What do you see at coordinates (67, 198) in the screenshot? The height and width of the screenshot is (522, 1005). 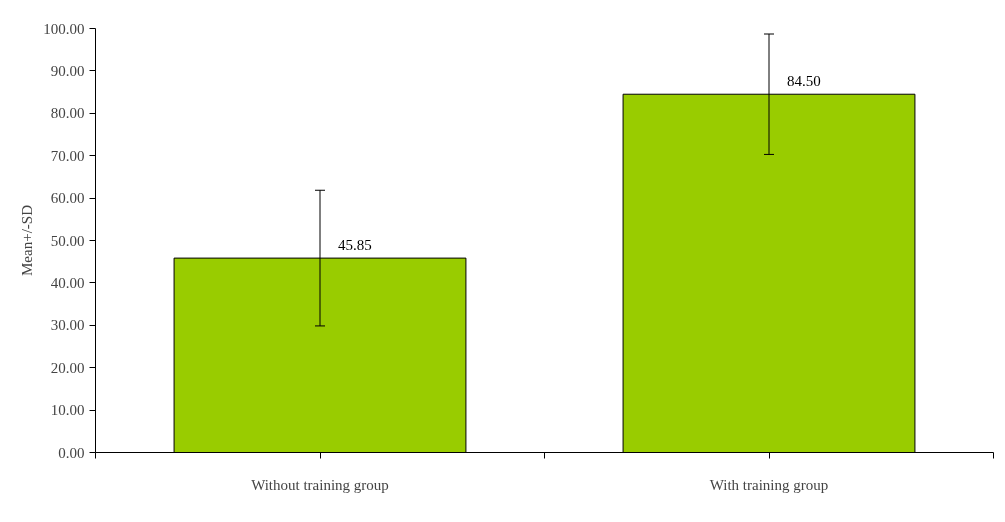 I see `y-tick-label: 60.00` at bounding box center [67, 198].